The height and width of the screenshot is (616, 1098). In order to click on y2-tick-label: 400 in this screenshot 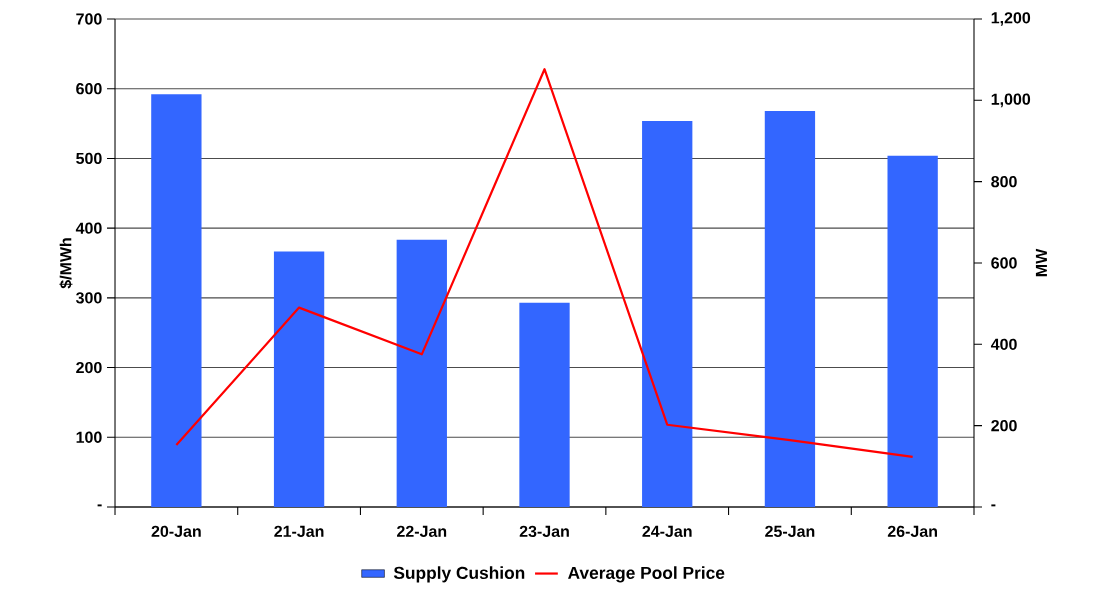, I will do `click(1003, 344)`.